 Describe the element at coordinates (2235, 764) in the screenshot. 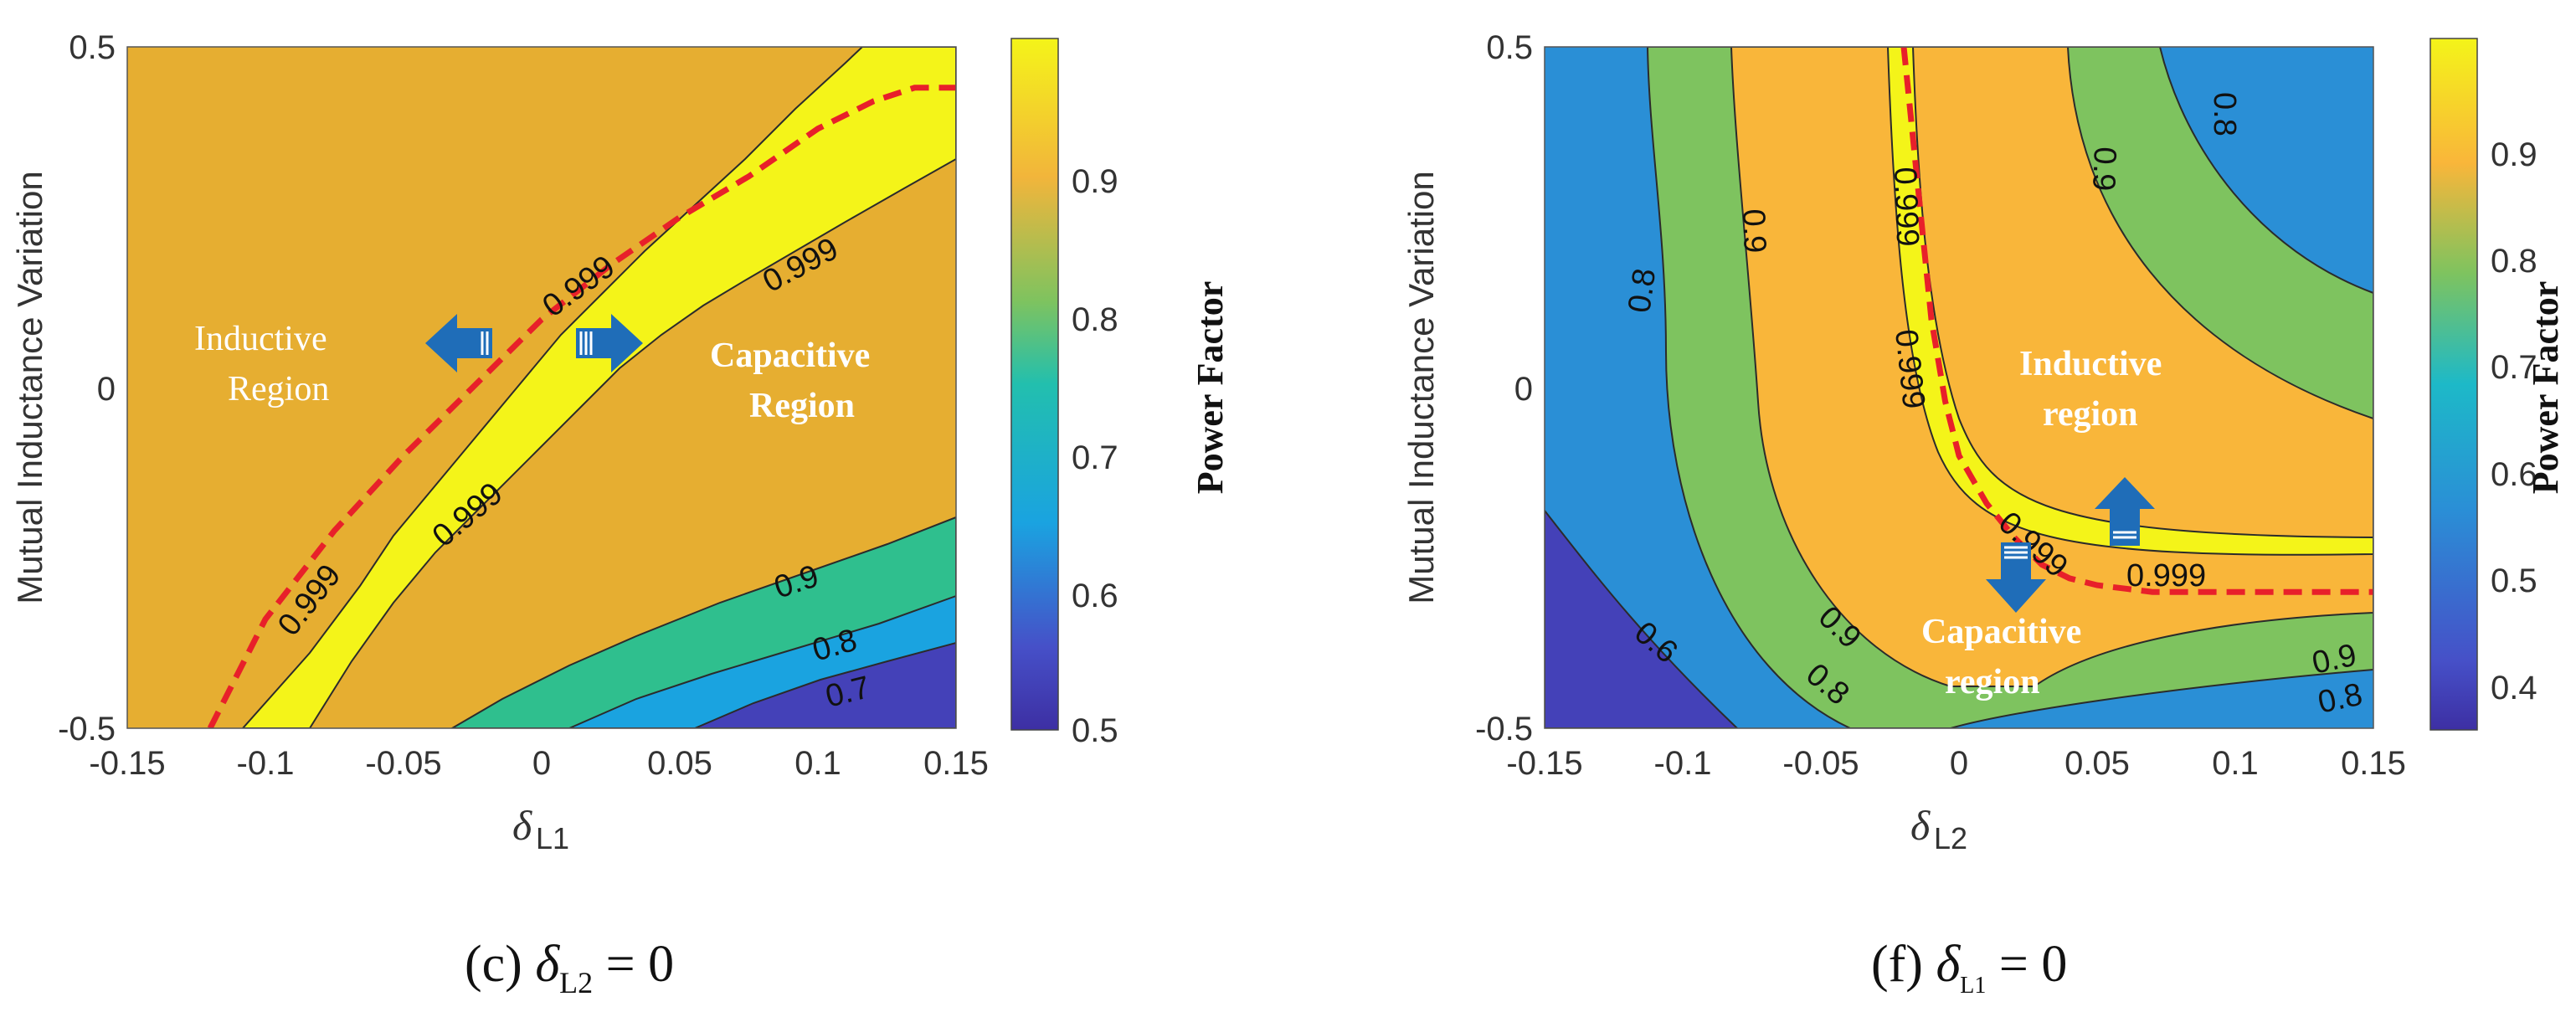

I see `panel-f-xtick: 0.1` at that location.